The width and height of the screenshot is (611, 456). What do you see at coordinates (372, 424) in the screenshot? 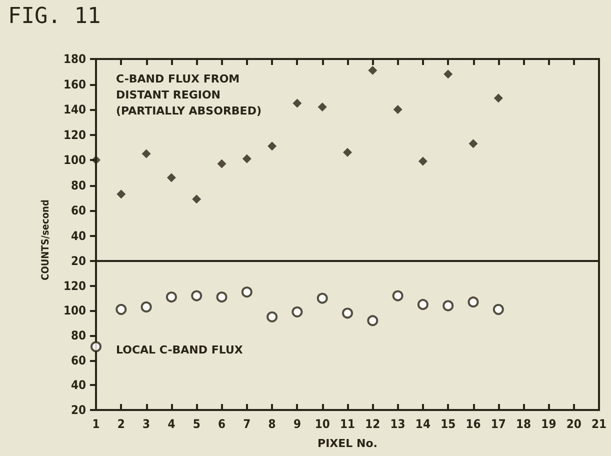
I see `x-tick-label: 12` at bounding box center [372, 424].